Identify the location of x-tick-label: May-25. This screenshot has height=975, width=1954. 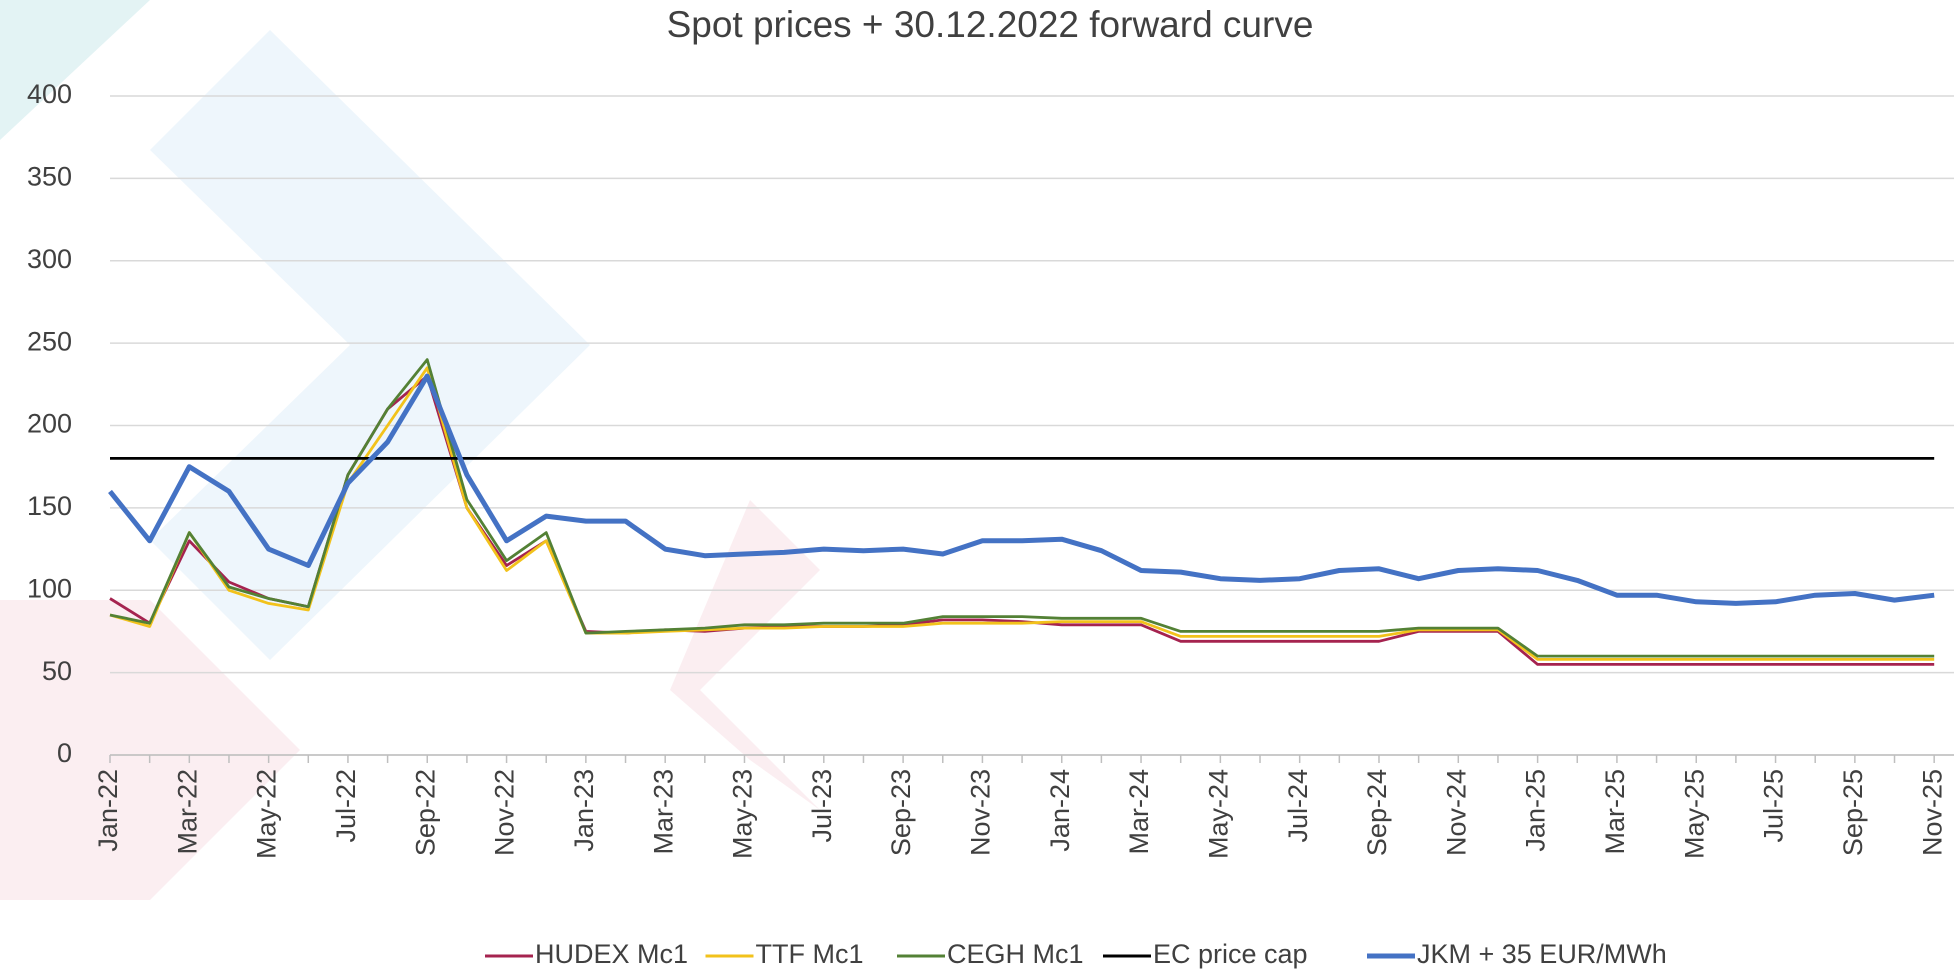
(1694, 814).